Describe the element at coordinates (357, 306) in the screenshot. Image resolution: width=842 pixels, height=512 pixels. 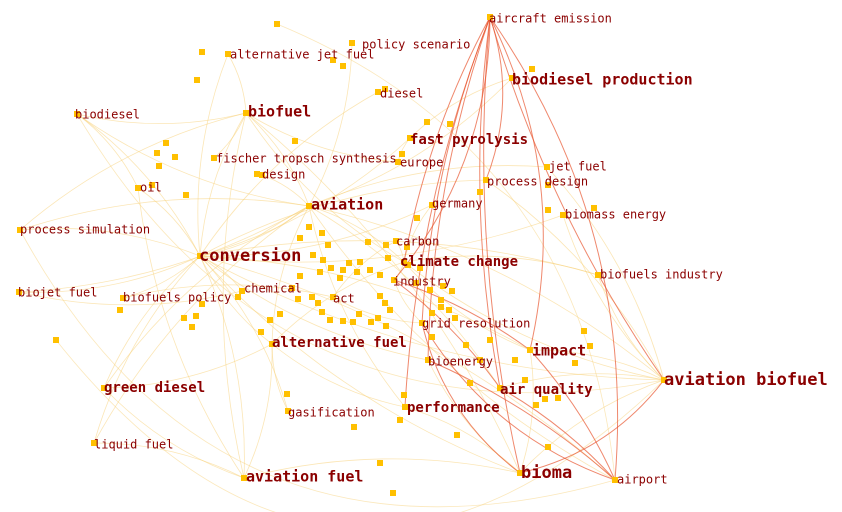
I see `edge-performance-aviation` at that location.